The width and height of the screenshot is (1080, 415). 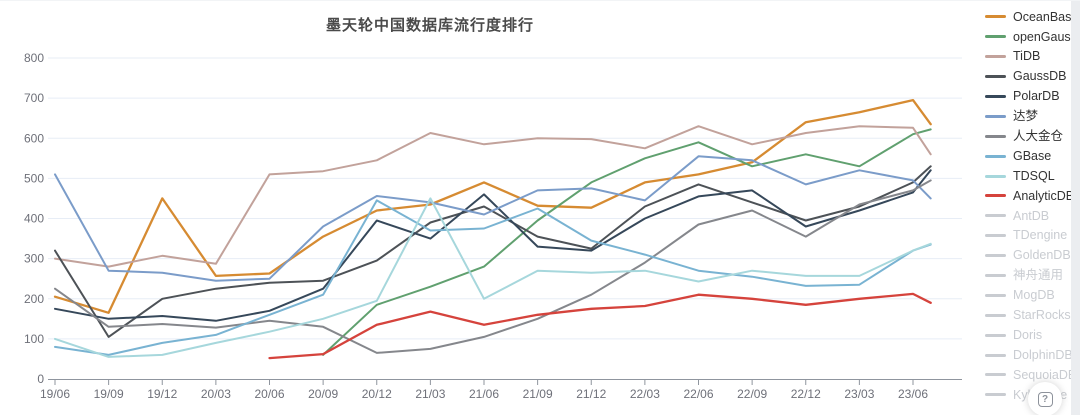 What do you see at coordinates (34, 58) in the screenshot?
I see `y-axis-label-800: 800` at bounding box center [34, 58].